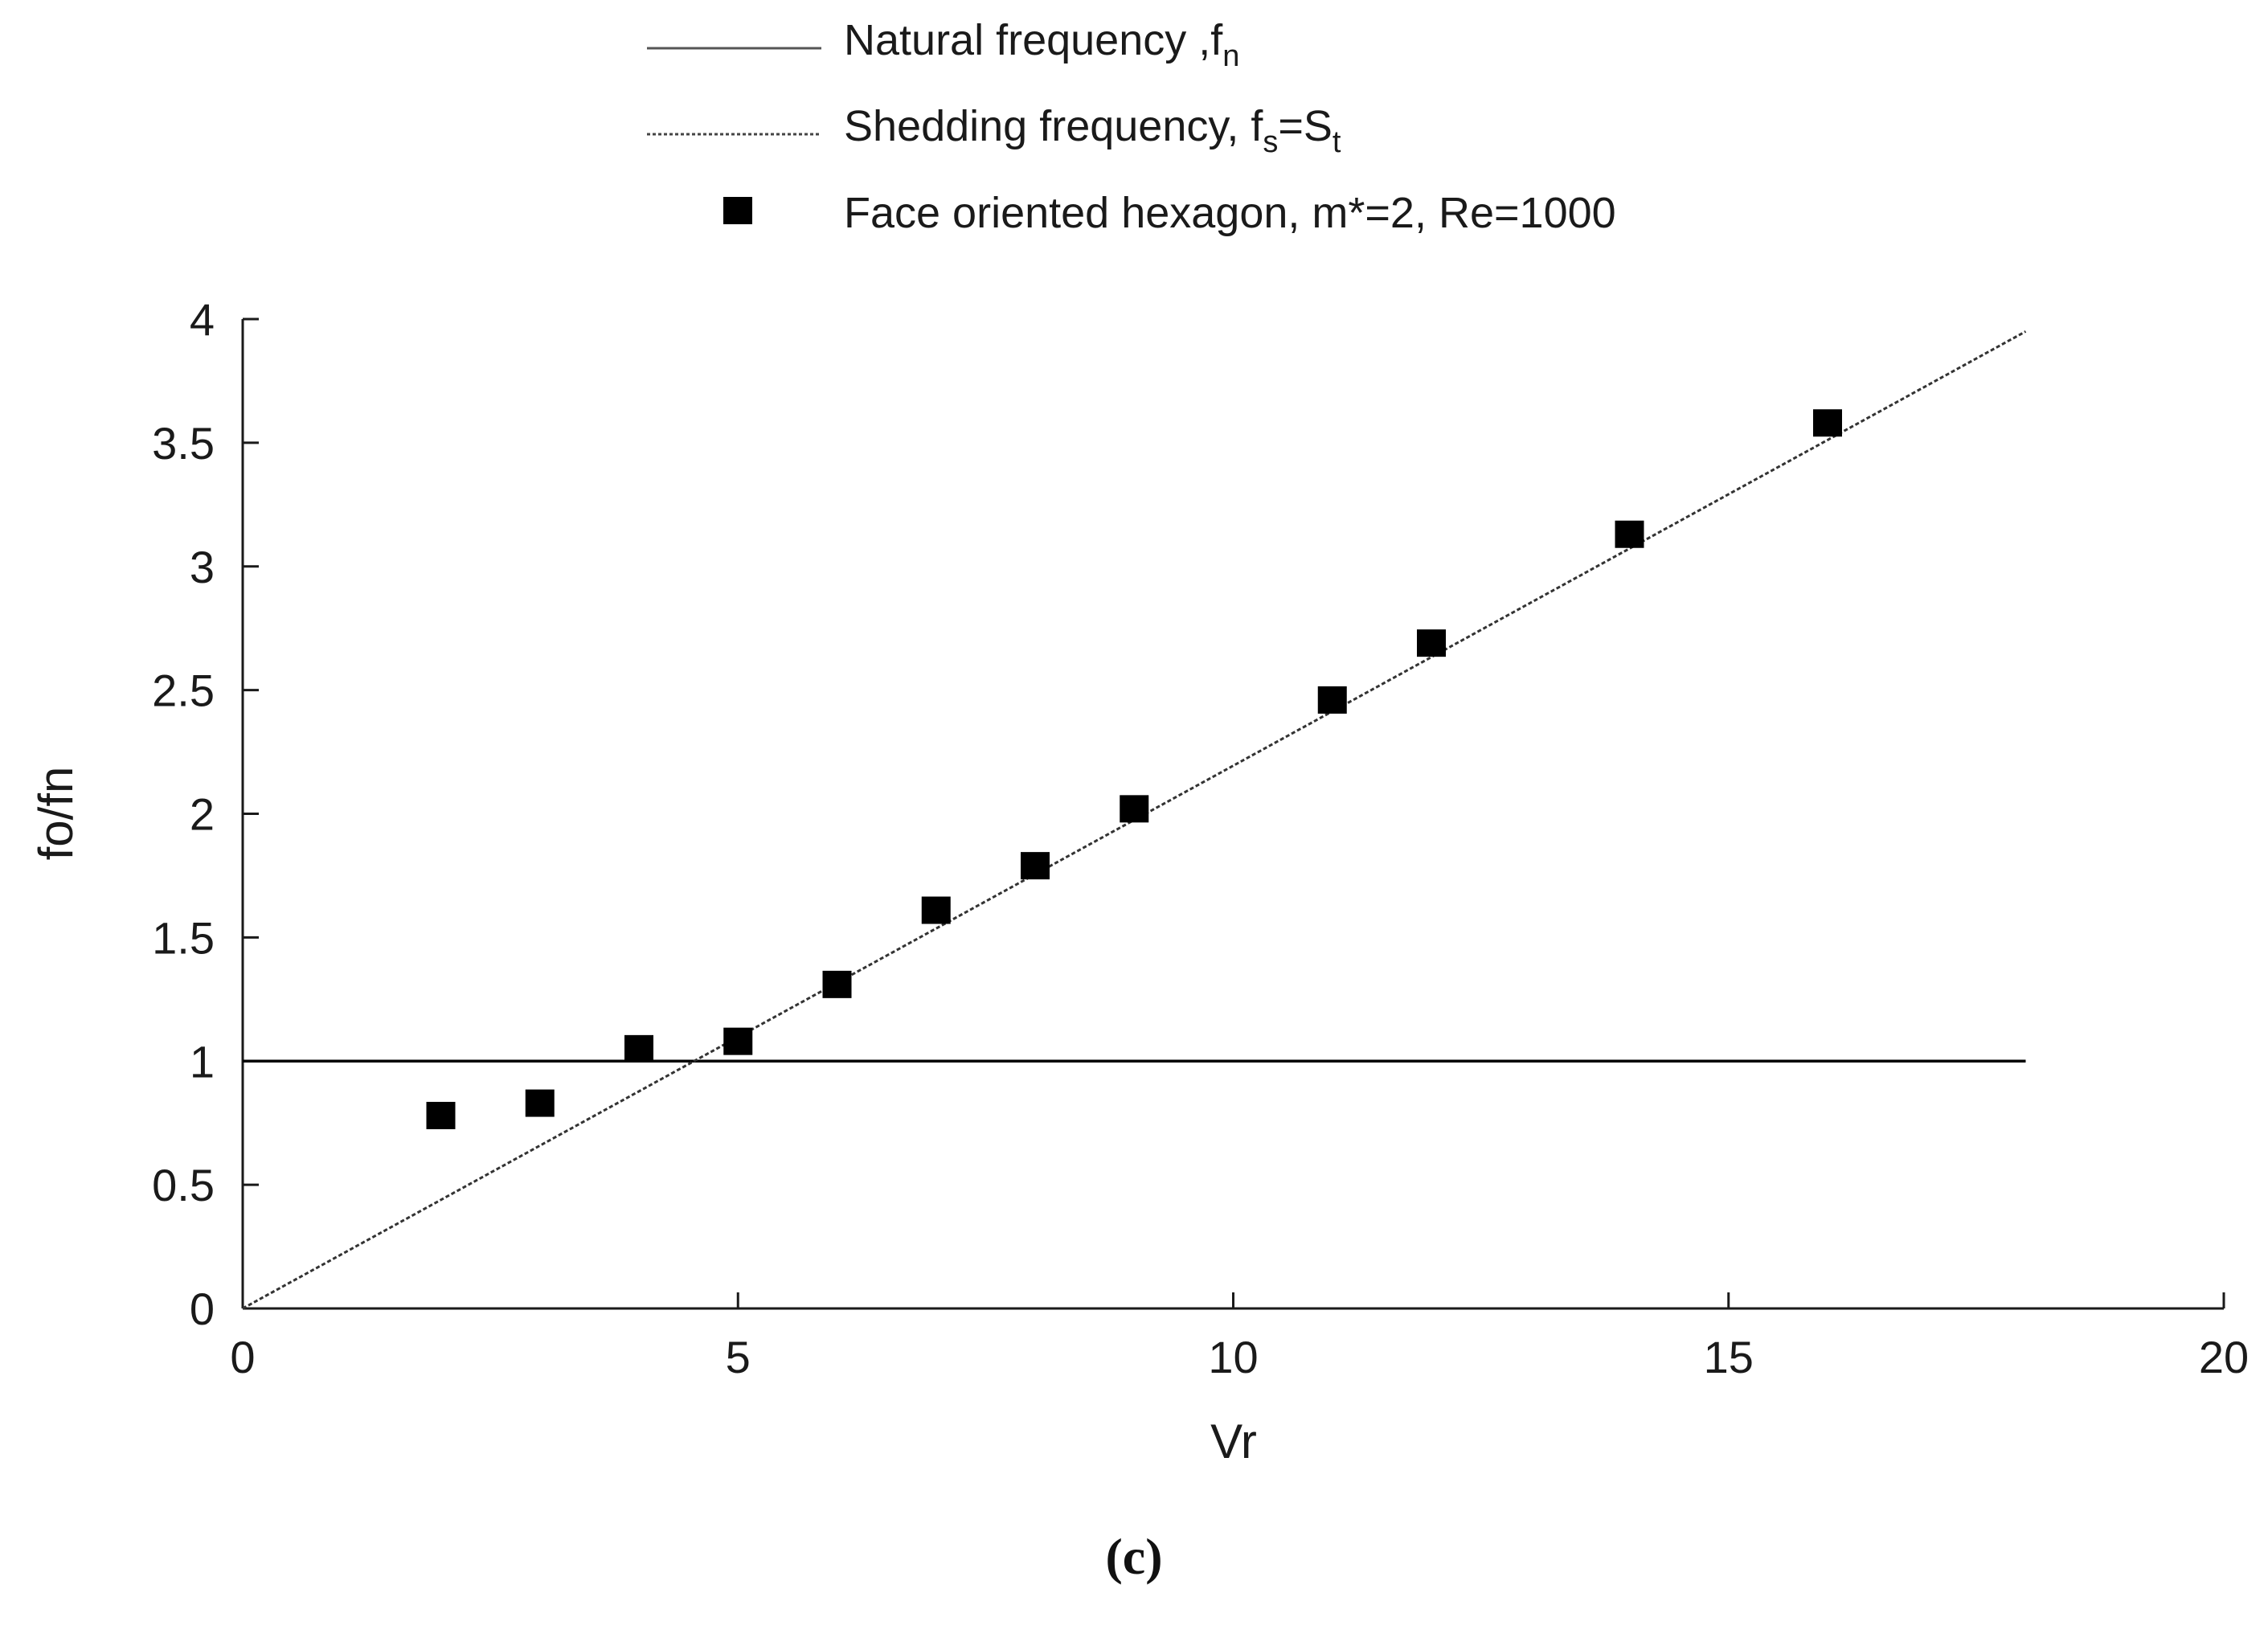 Image resolution: width=2268 pixels, height=1642 pixels. Describe the element at coordinates (202, 567) in the screenshot. I see `y-tick-label: 3` at that location.